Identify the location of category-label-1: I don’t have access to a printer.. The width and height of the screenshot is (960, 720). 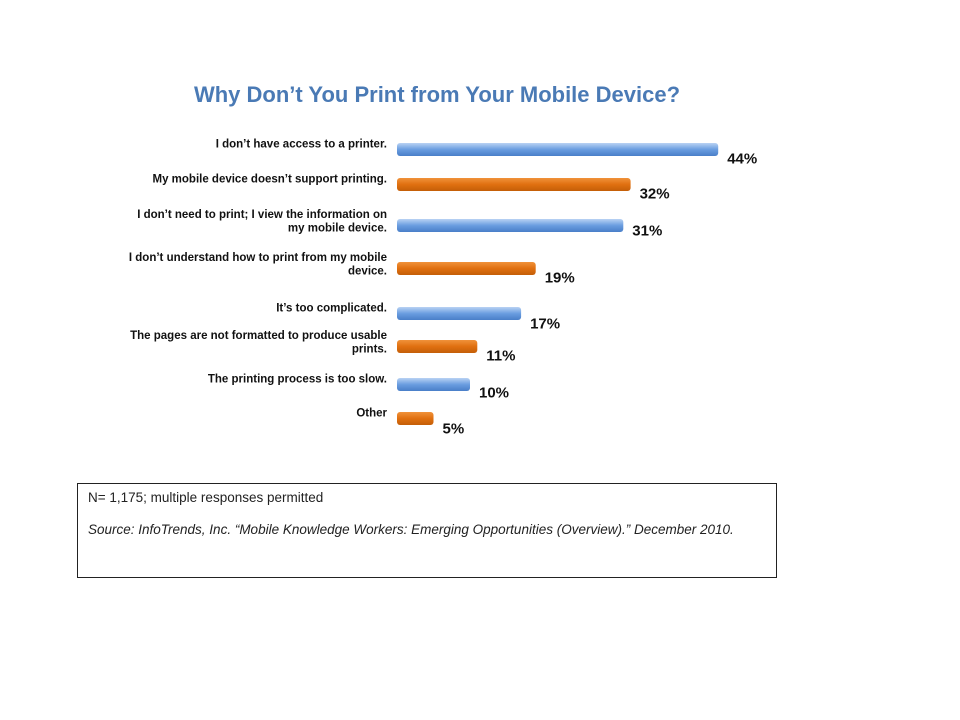
(301, 145).